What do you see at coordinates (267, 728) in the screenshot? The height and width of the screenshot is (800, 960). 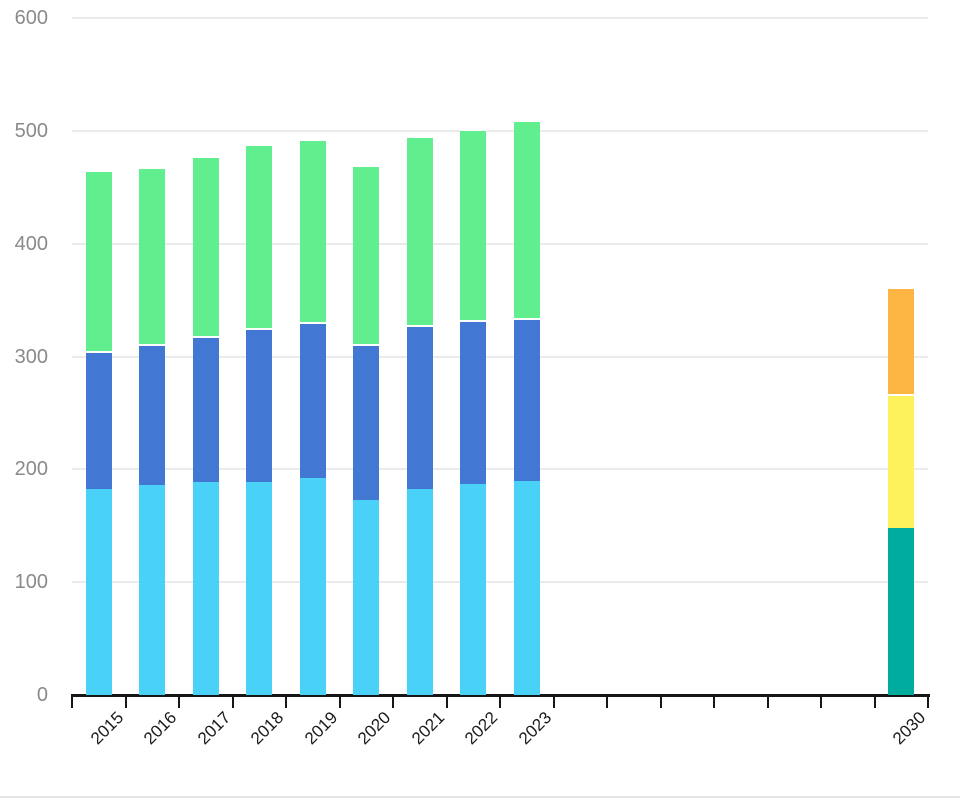 I see `x-axis-label-2018: 2018` at bounding box center [267, 728].